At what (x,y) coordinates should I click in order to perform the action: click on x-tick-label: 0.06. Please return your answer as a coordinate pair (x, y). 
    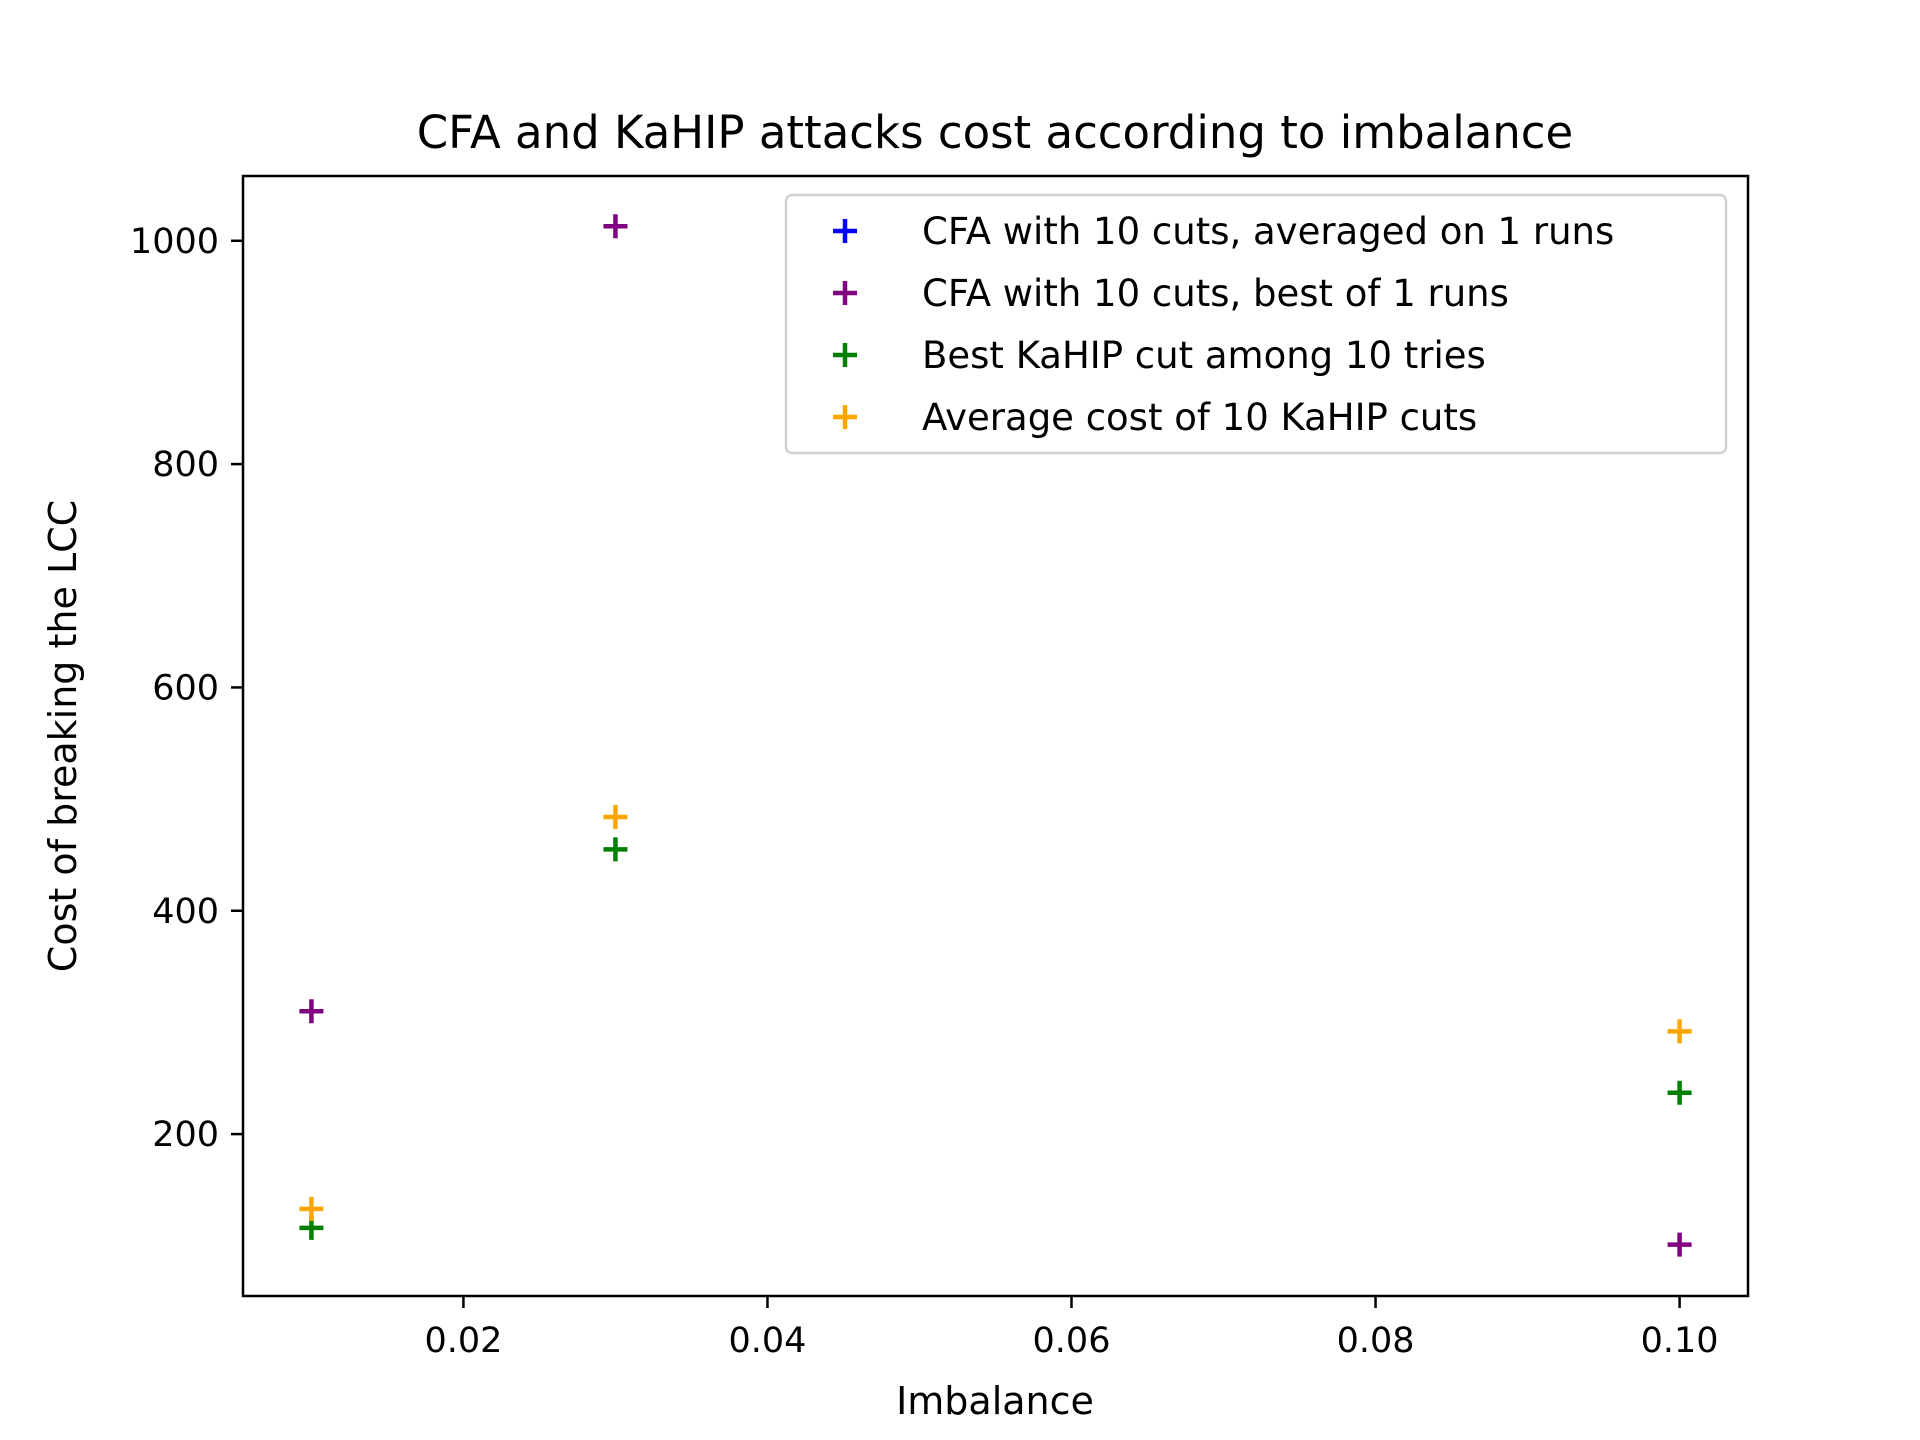
    Looking at the image, I should click on (1072, 1341).